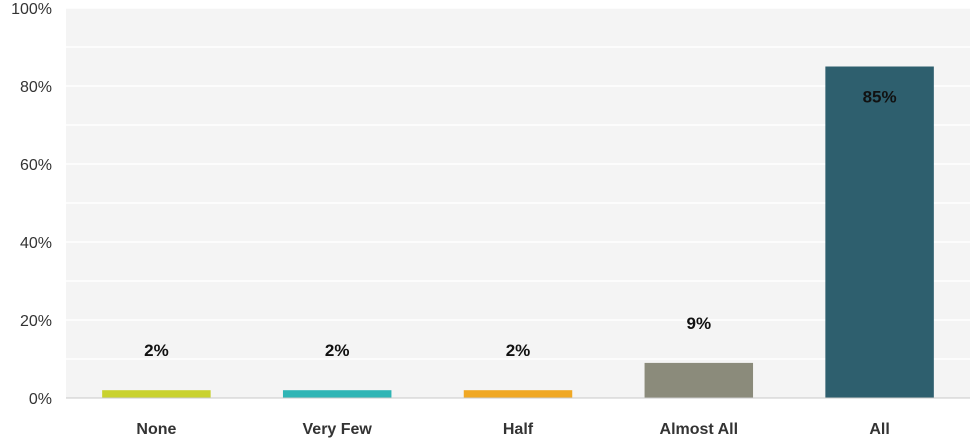  What do you see at coordinates (518, 429) in the screenshot?
I see `x-tick-label: Half` at bounding box center [518, 429].